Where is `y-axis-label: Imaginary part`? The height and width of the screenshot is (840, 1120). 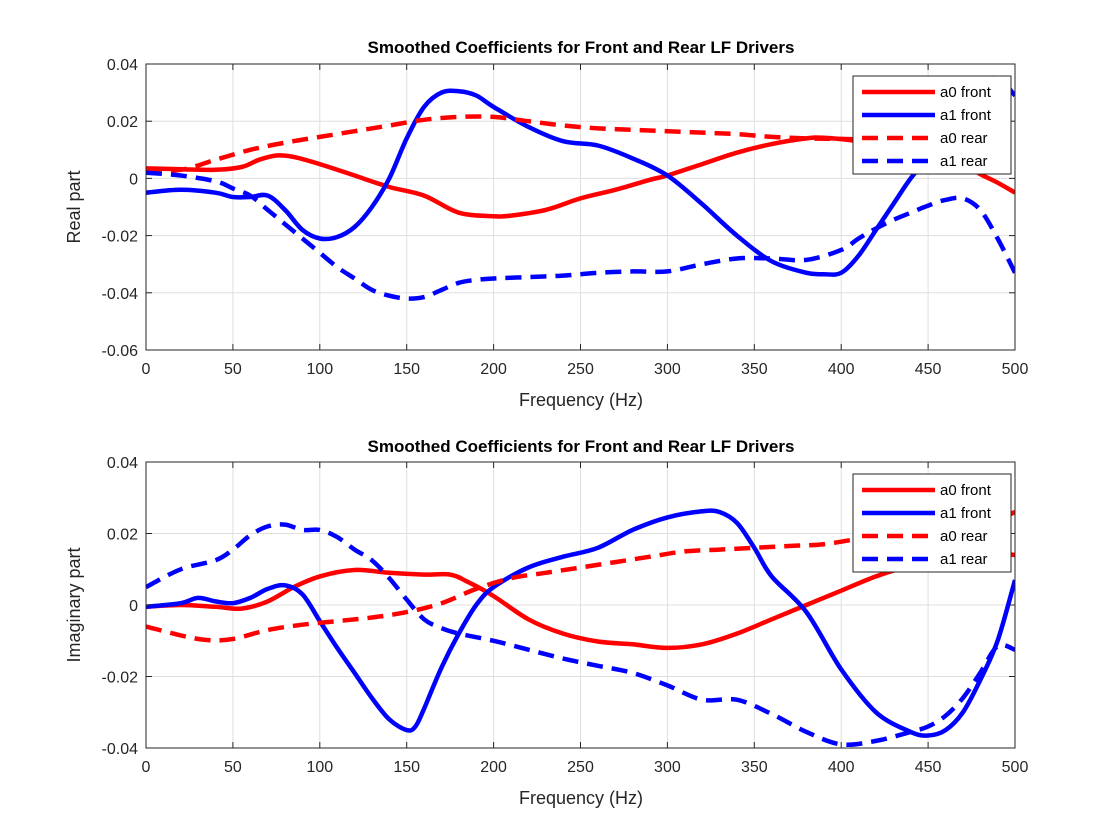
y-axis-label: Imaginary part is located at coordinates (74, 604).